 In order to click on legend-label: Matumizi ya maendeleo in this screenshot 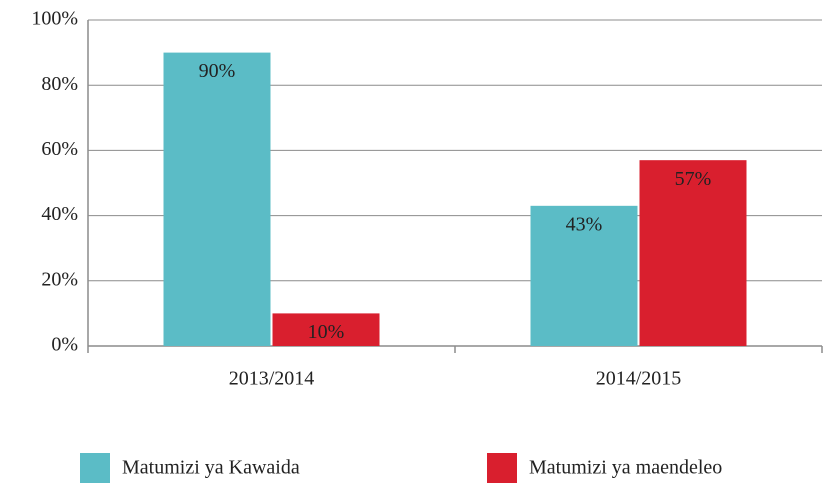, I will do `click(625, 468)`.